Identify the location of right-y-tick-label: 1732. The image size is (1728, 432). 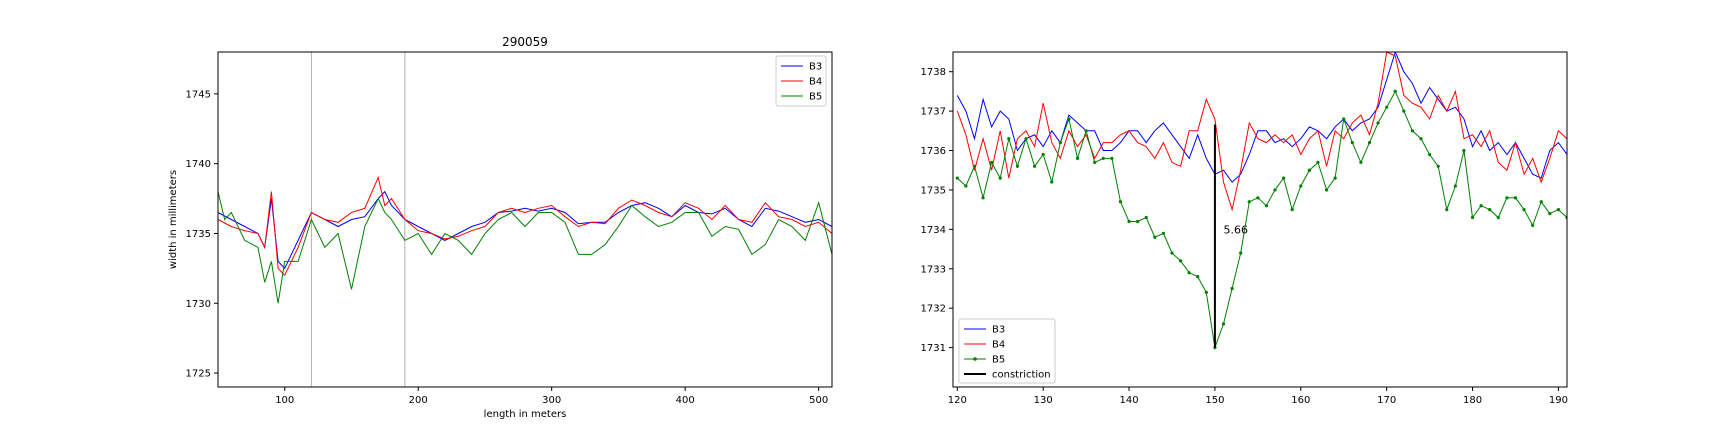
(933, 309).